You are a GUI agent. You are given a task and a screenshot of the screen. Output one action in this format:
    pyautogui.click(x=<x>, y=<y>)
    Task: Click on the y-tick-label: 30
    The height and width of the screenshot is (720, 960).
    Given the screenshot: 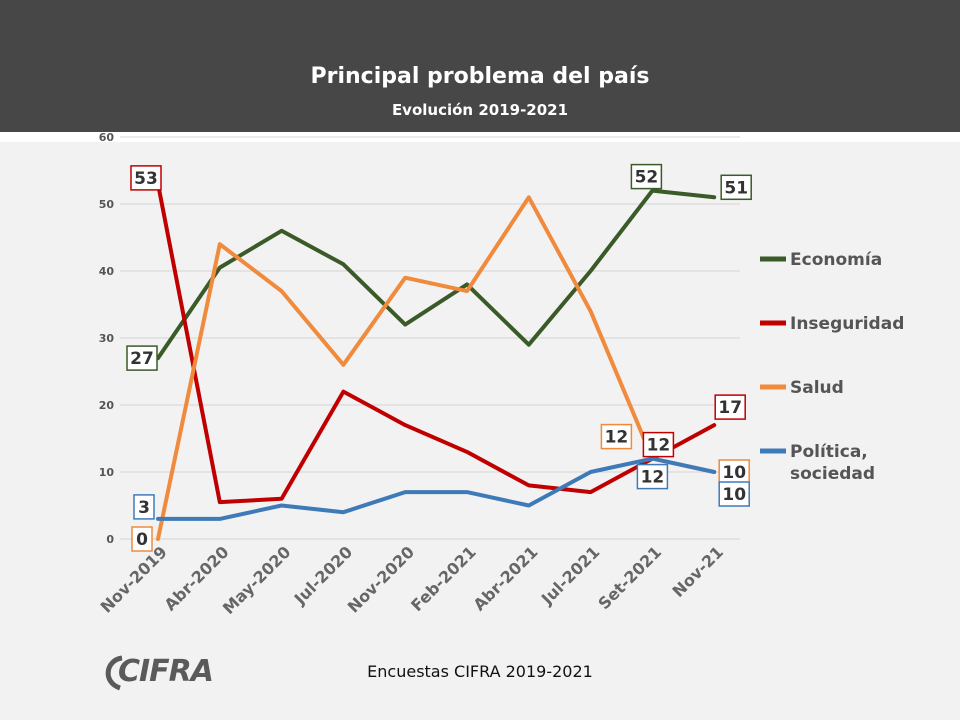 What is the action you would take?
    pyautogui.click(x=107, y=338)
    